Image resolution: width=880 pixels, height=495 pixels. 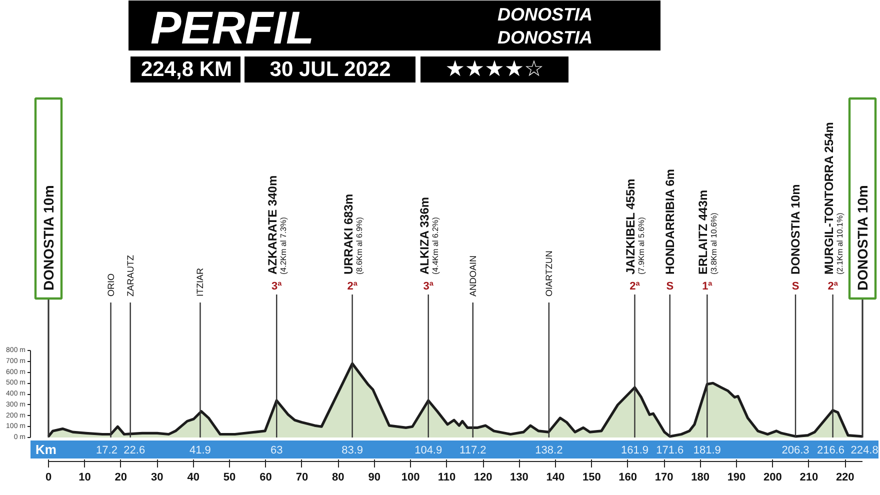 I want to click on ref-line-label: ZARAUTZ, so click(x=130, y=275).